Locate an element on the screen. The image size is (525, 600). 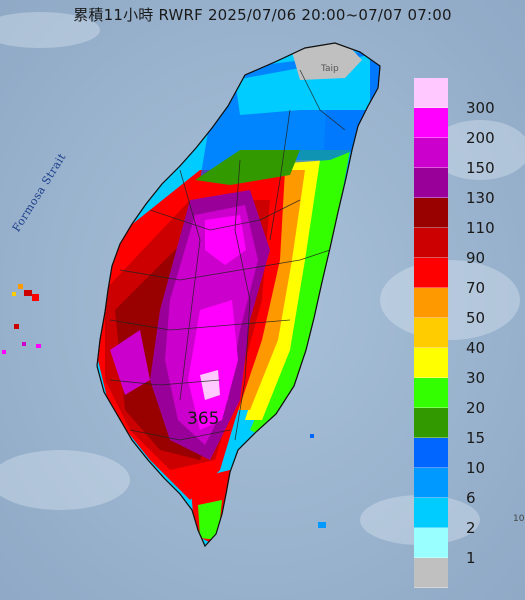
peak-value-label: 365 is located at coordinates (203, 419).